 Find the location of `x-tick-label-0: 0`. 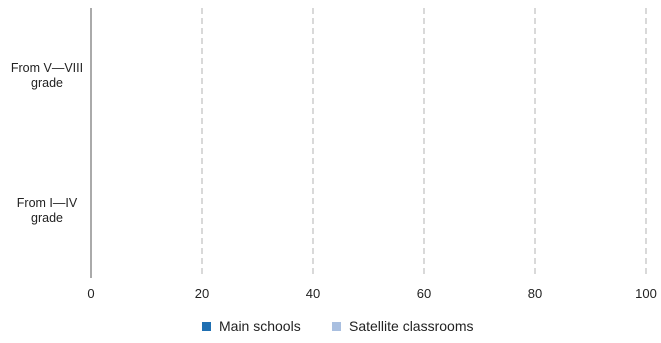

x-tick-label-0: 0 is located at coordinates (90, 293).